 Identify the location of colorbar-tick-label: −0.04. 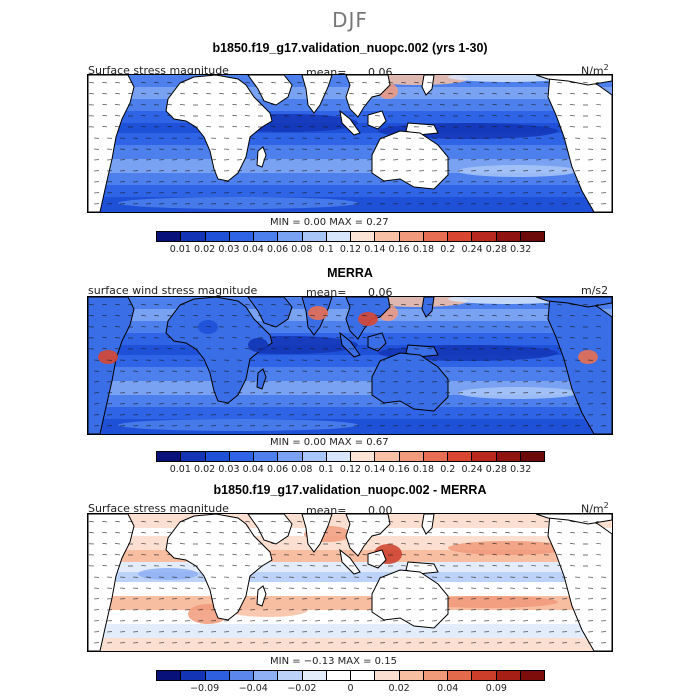
(253, 688).